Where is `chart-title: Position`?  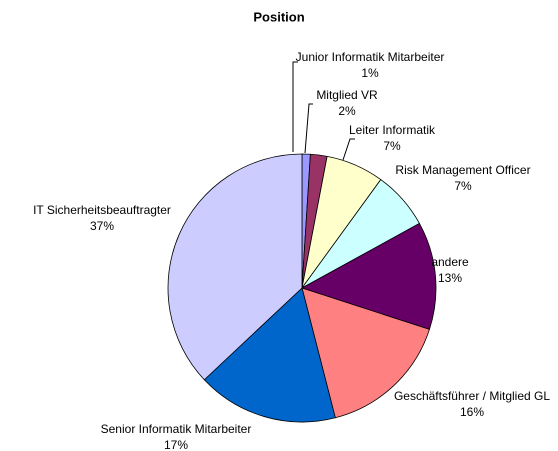
chart-title: Position is located at coordinates (278, 16).